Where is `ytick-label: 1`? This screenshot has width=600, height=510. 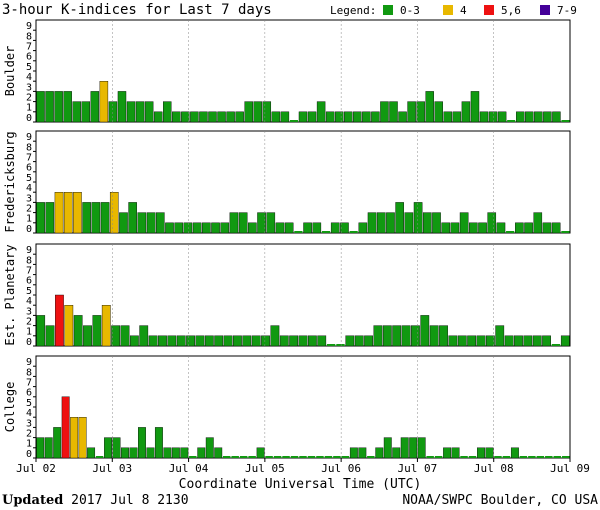
ytick-label: 1 is located at coordinates (29, 219).